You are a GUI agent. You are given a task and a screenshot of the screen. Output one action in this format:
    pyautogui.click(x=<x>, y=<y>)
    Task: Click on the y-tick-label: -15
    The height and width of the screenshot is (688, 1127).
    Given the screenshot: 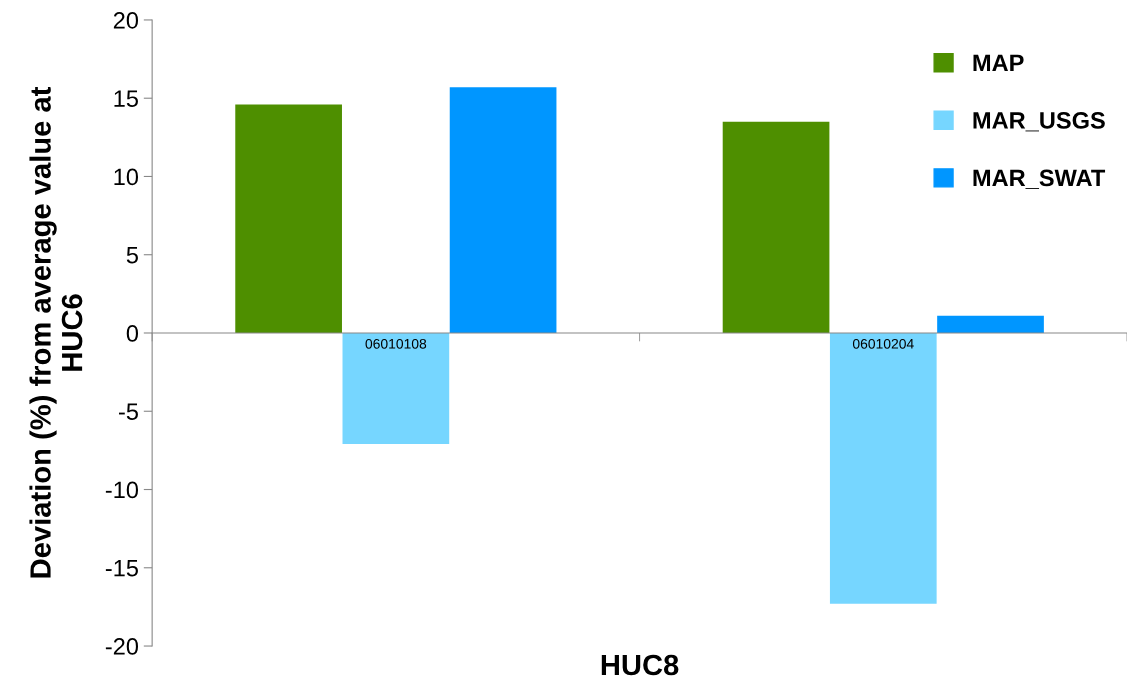 What is the action you would take?
    pyautogui.click(x=121, y=568)
    